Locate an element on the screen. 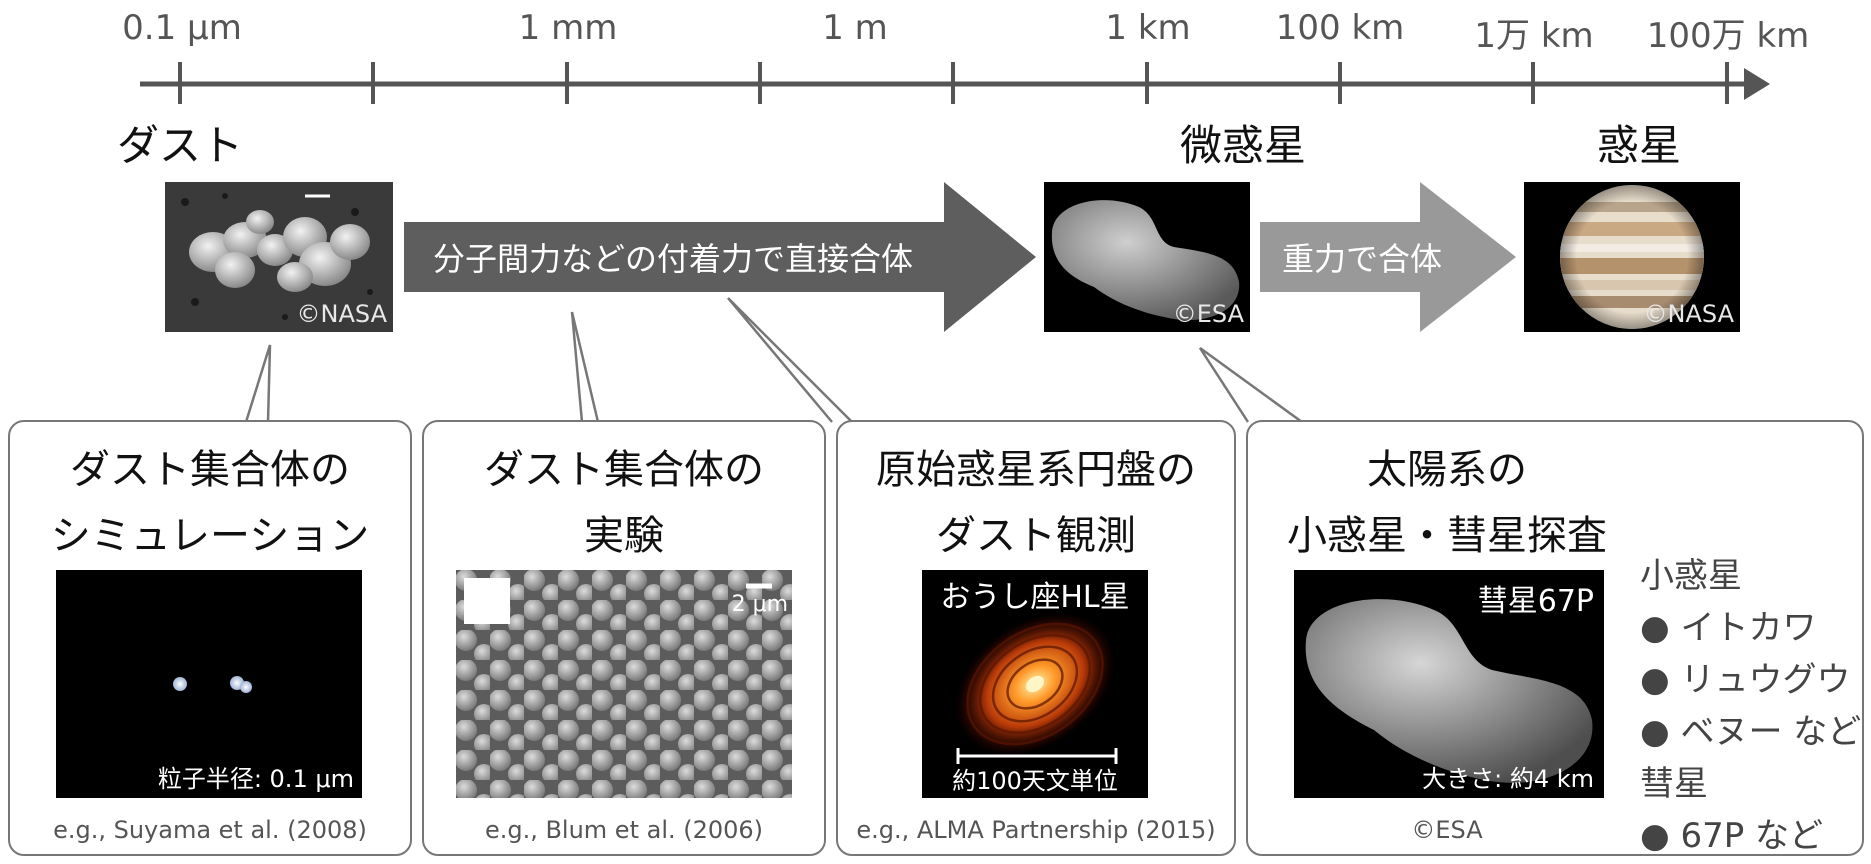 The image size is (1871, 864). dust-photo: ©NASA is located at coordinates (279, 257).